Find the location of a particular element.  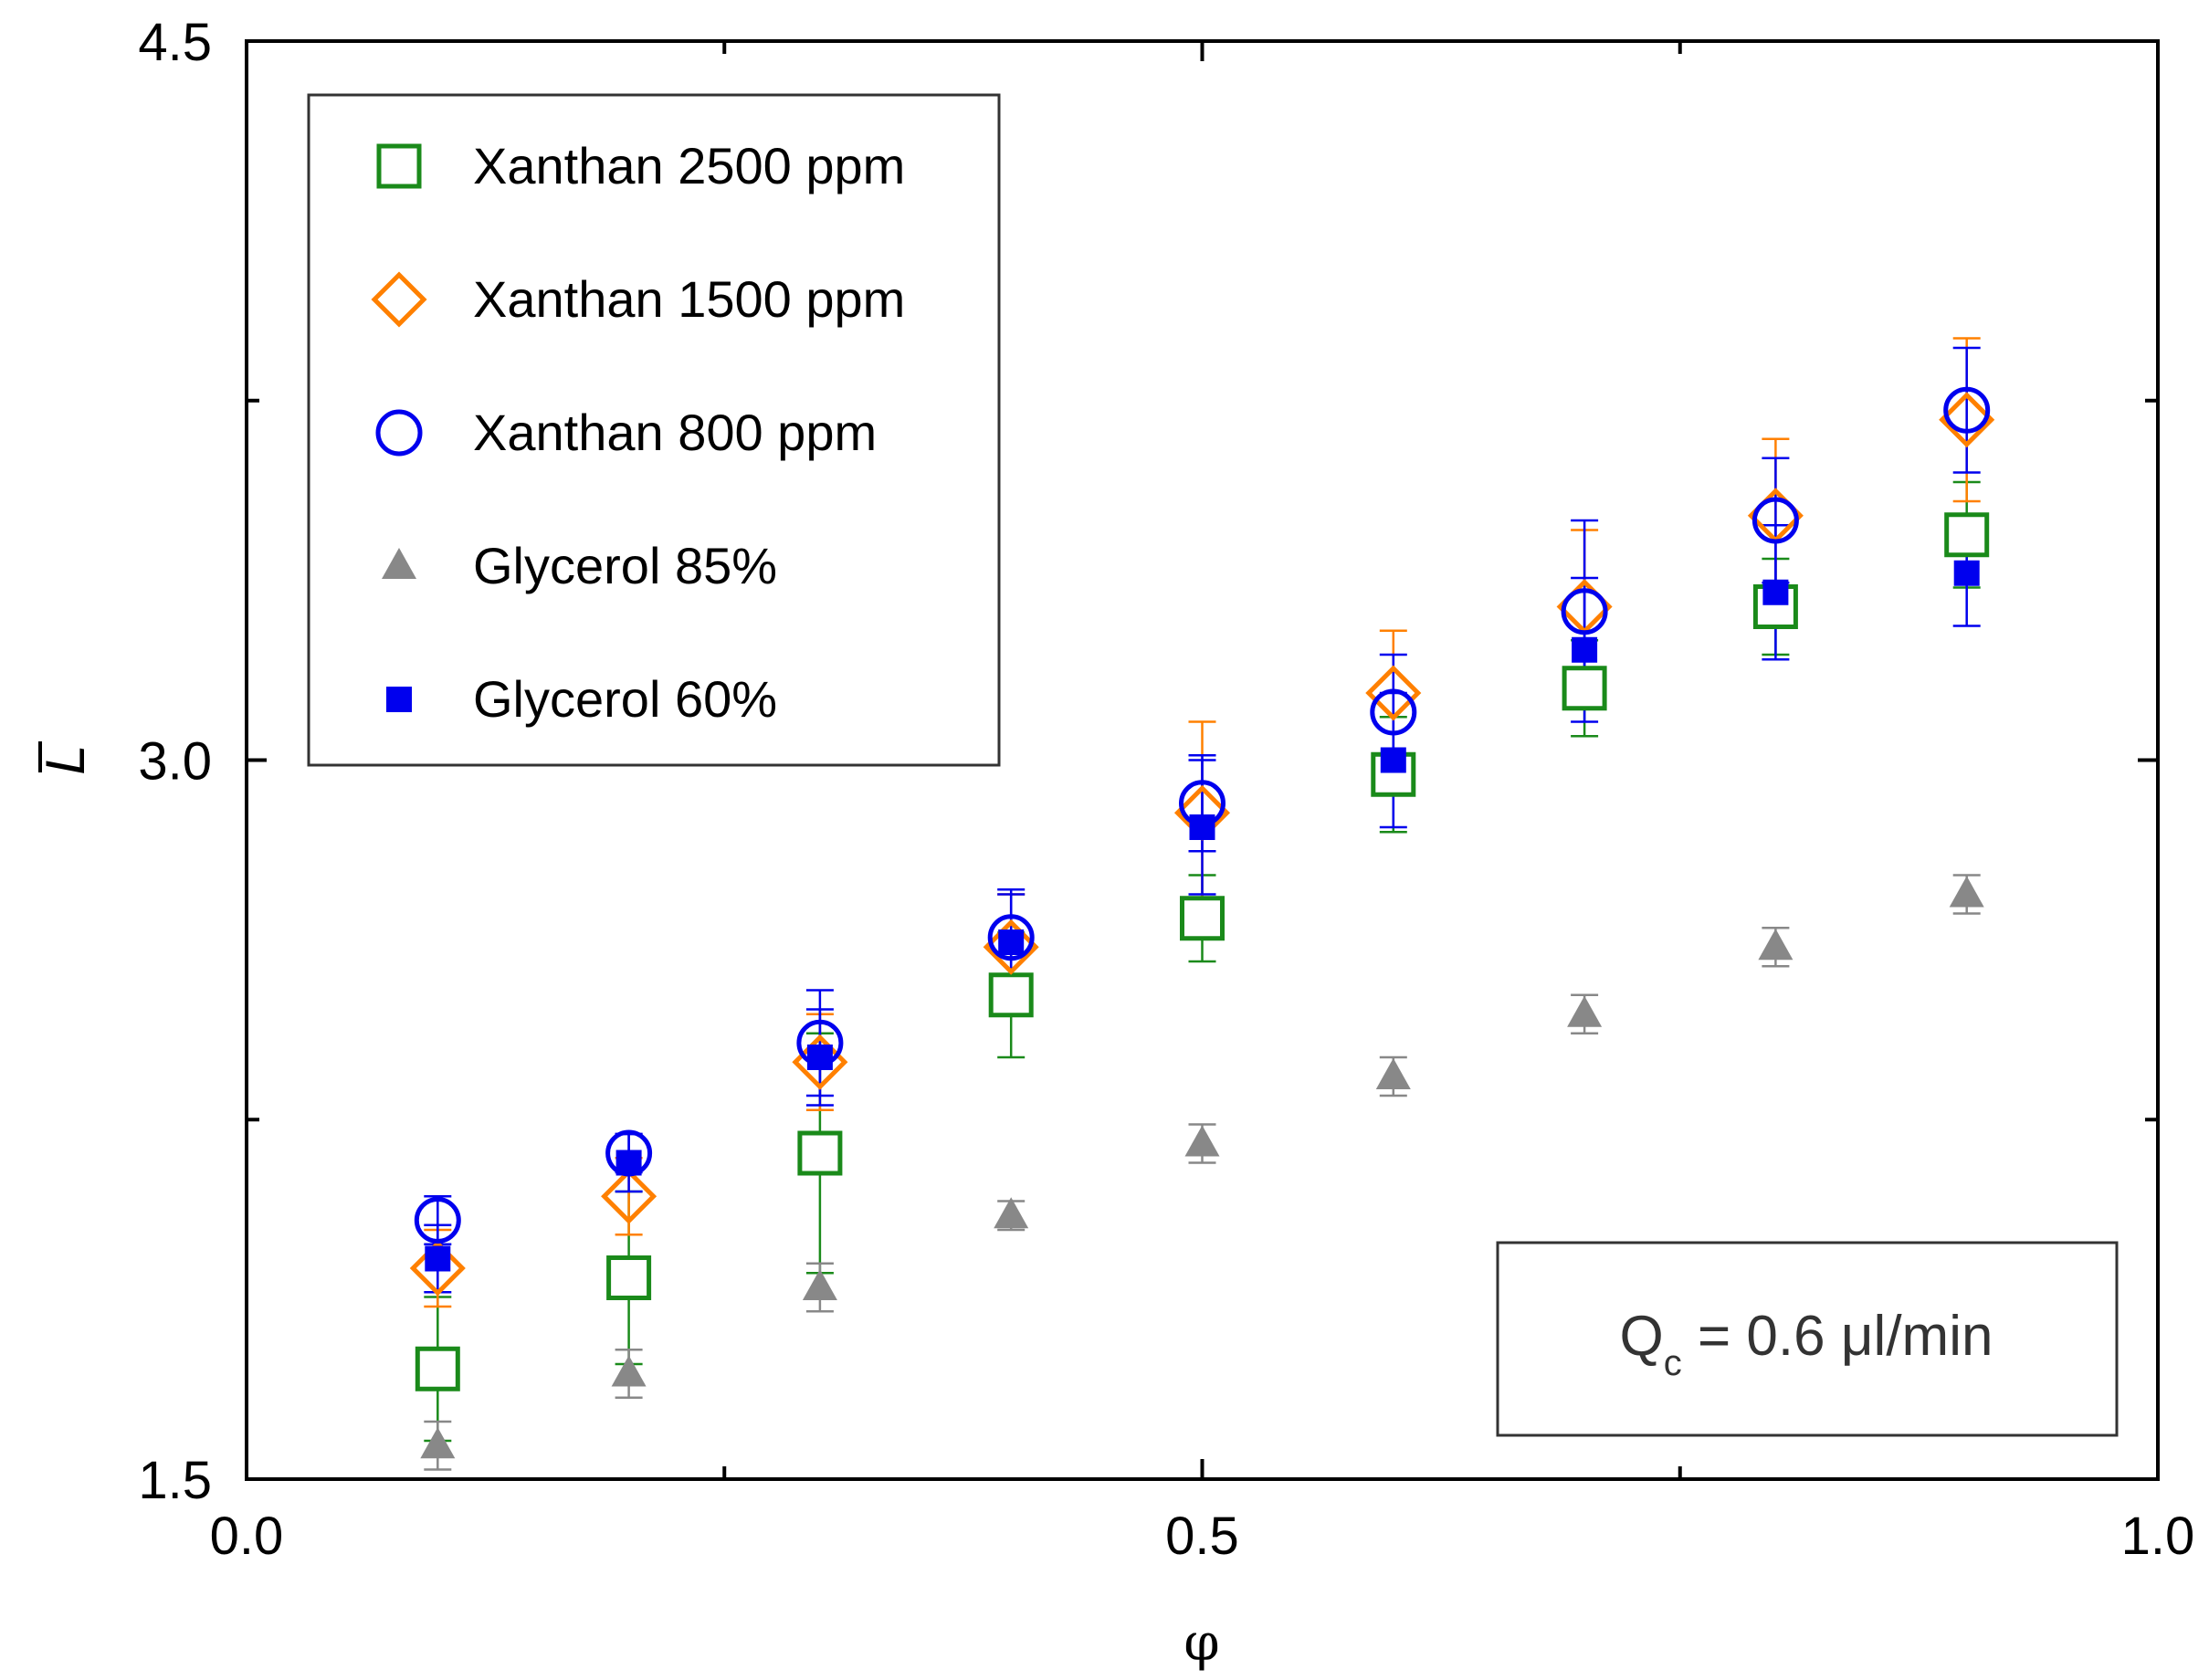

x-tick-label: 1.0 is located at coordinates (2158, 1536).